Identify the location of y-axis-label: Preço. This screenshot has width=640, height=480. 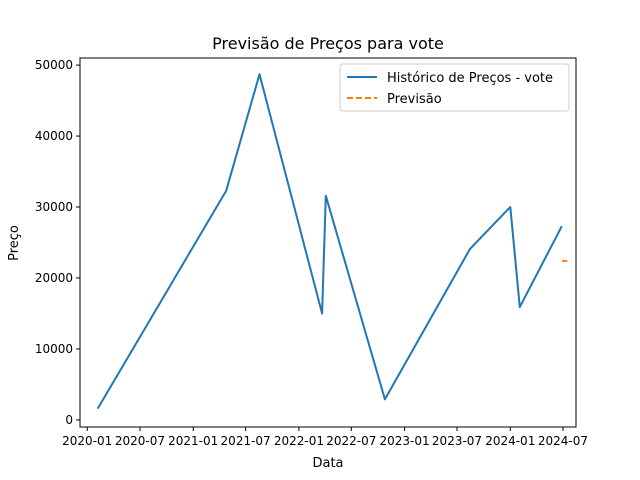
(14, 243).